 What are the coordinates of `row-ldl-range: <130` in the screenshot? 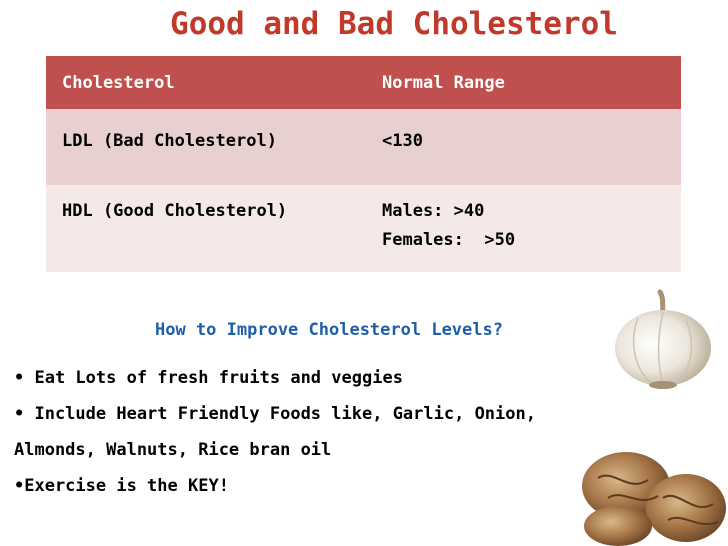 It's located at (523, 147).